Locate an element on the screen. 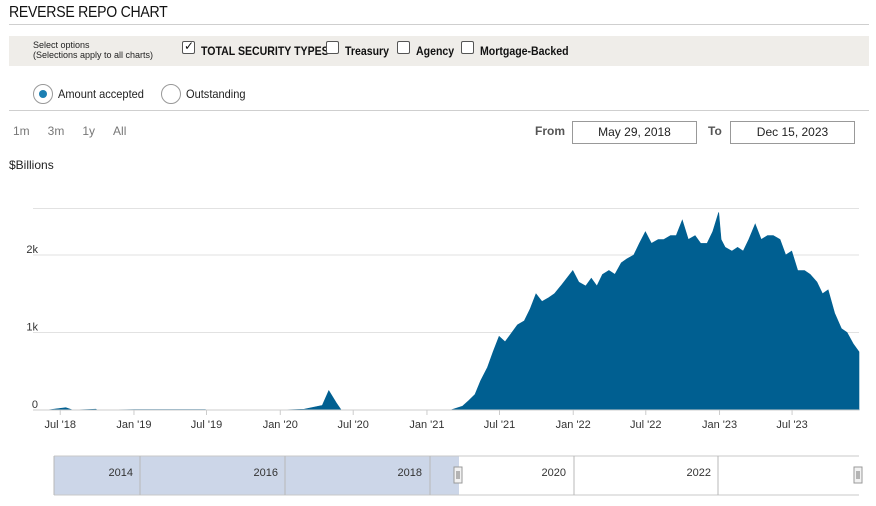 The image size is (876, 506). to-label: To is located at coordinates (715, 131).